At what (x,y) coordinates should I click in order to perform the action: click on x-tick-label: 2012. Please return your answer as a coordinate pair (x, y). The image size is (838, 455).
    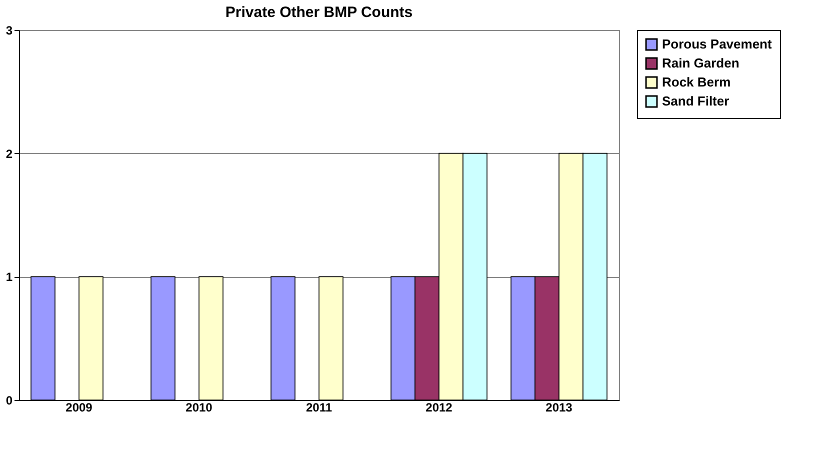
    Looking at the image, I should click on (439, 407).